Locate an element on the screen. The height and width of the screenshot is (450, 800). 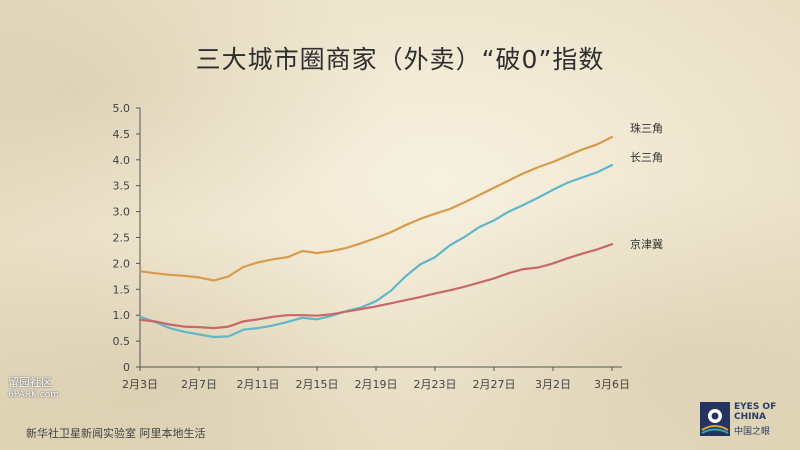
x-tick-label: 2月15日 is located at coordinates (317, 384).